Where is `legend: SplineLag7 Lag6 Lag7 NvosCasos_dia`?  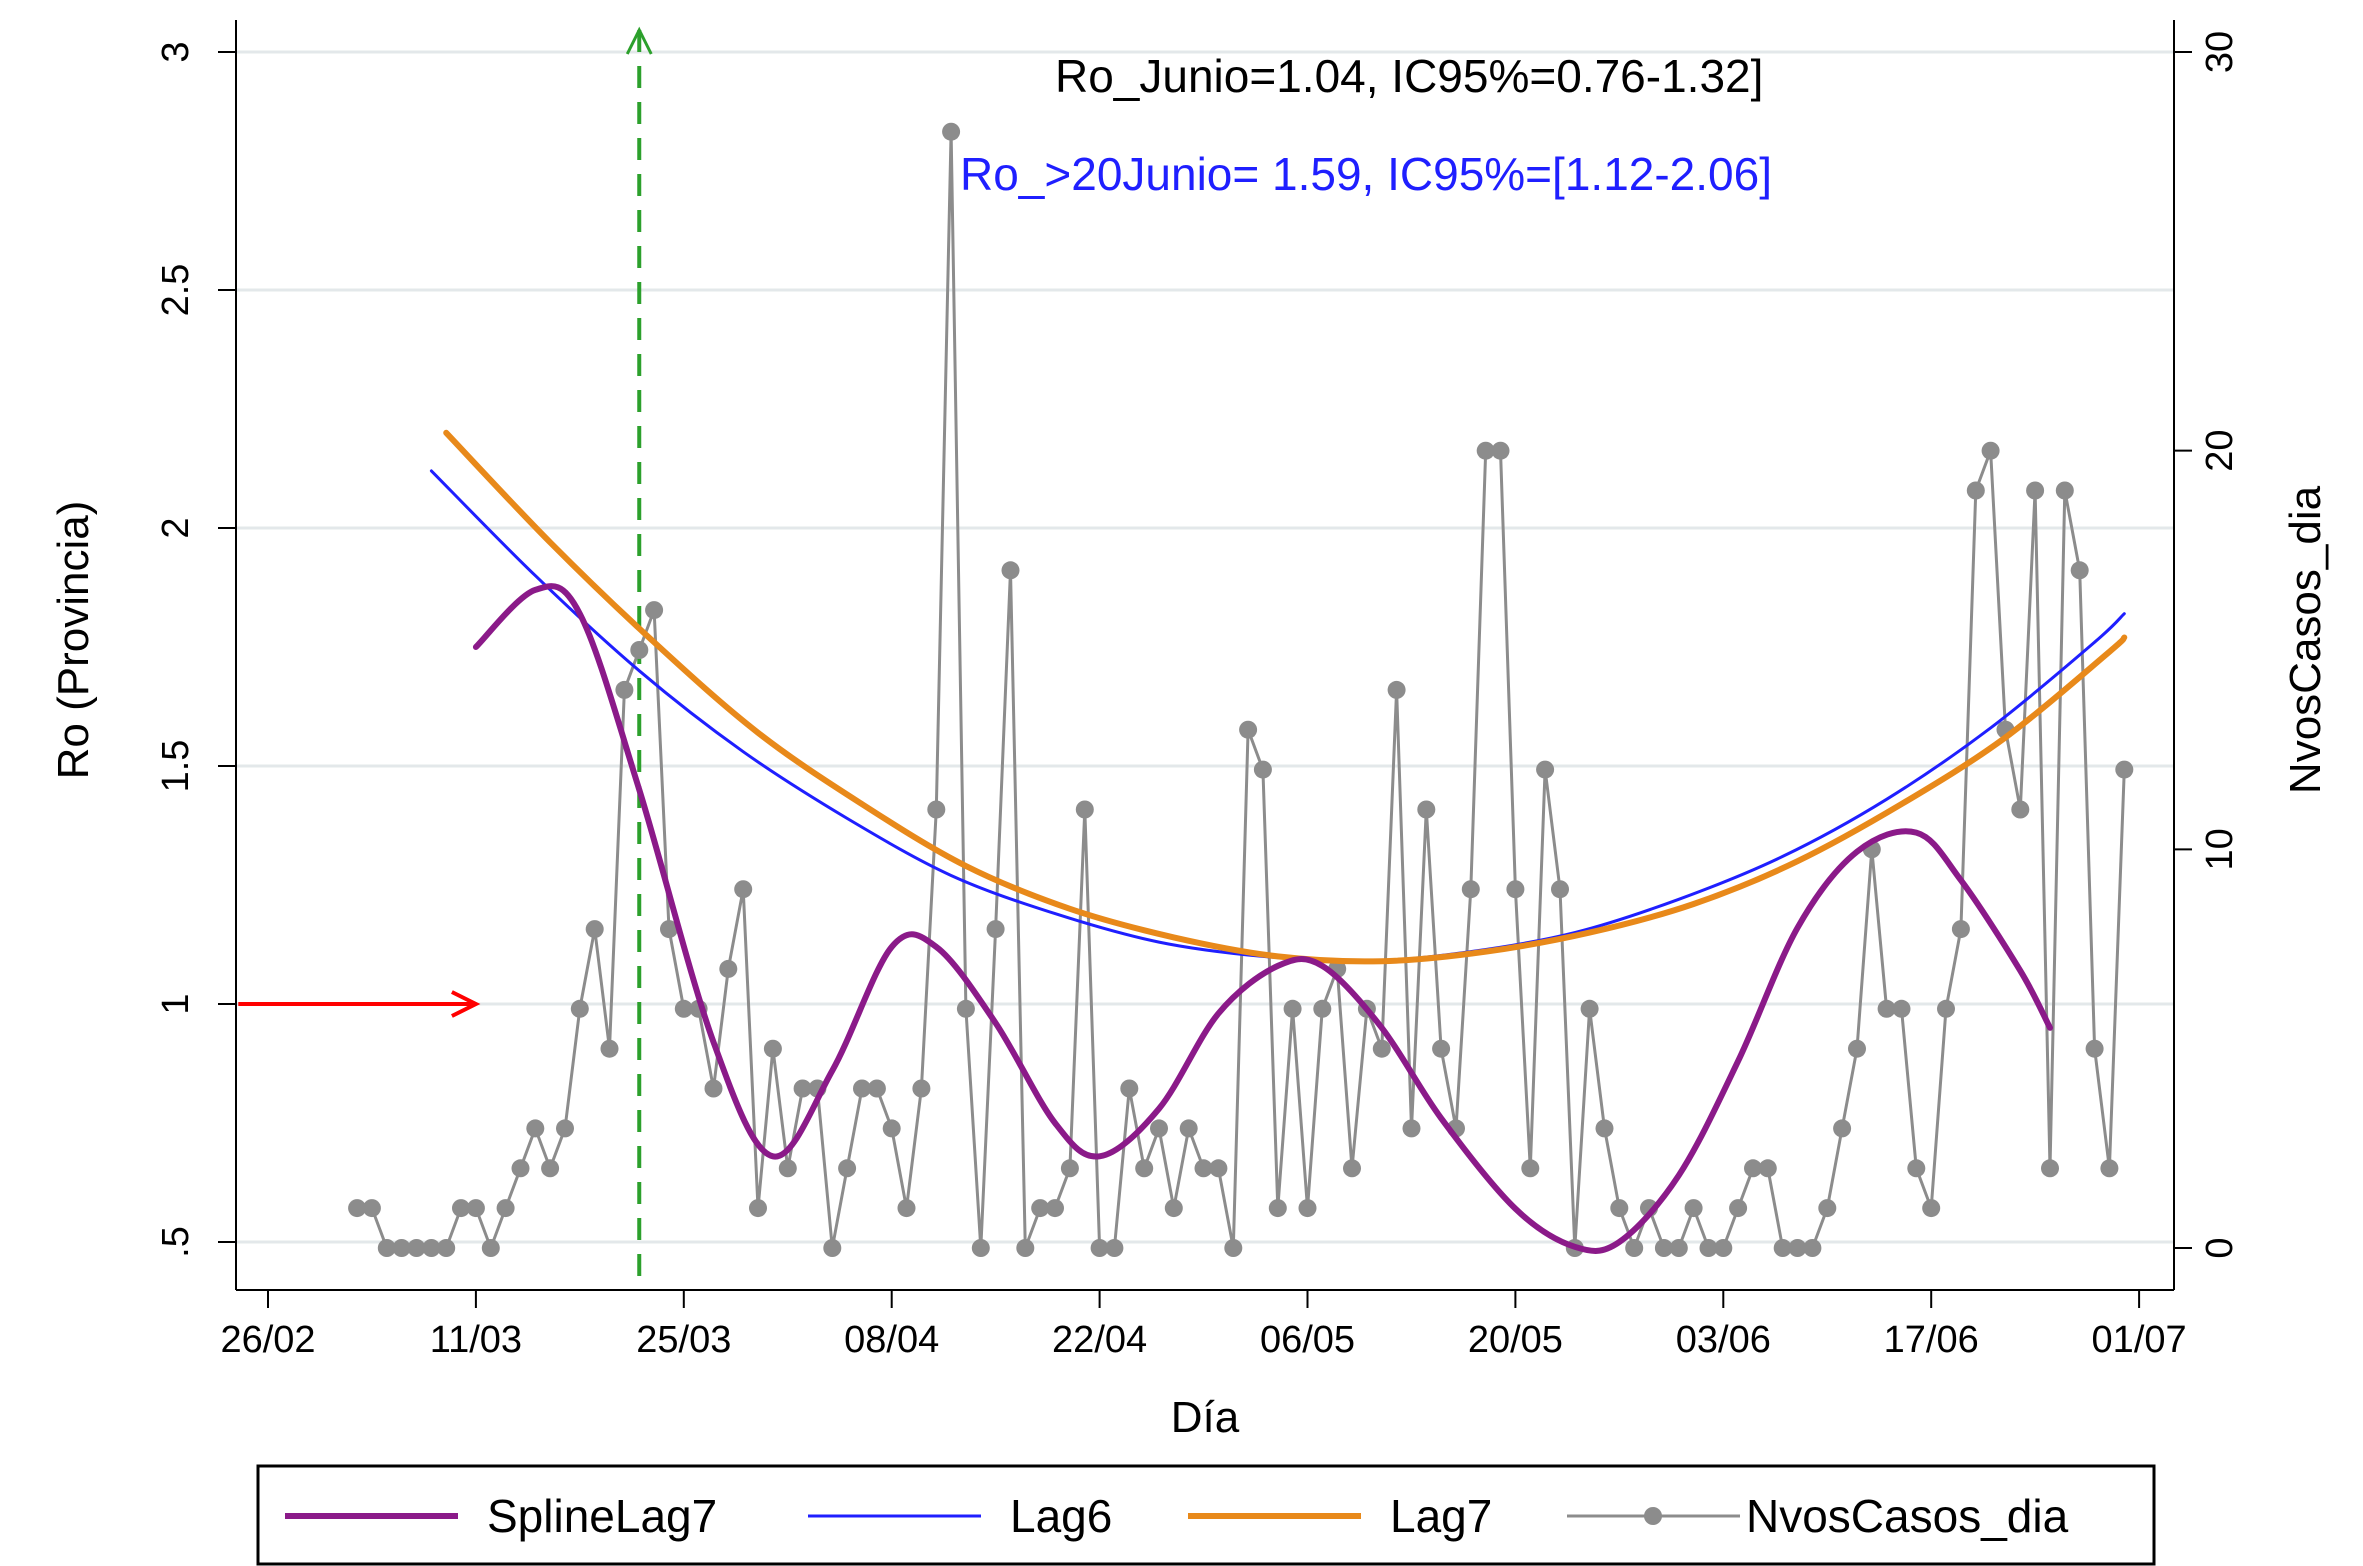 legend: SplineLag7 Lag6 Lag7 NvosCasos_dia is located at coordinates (1206, 1515).